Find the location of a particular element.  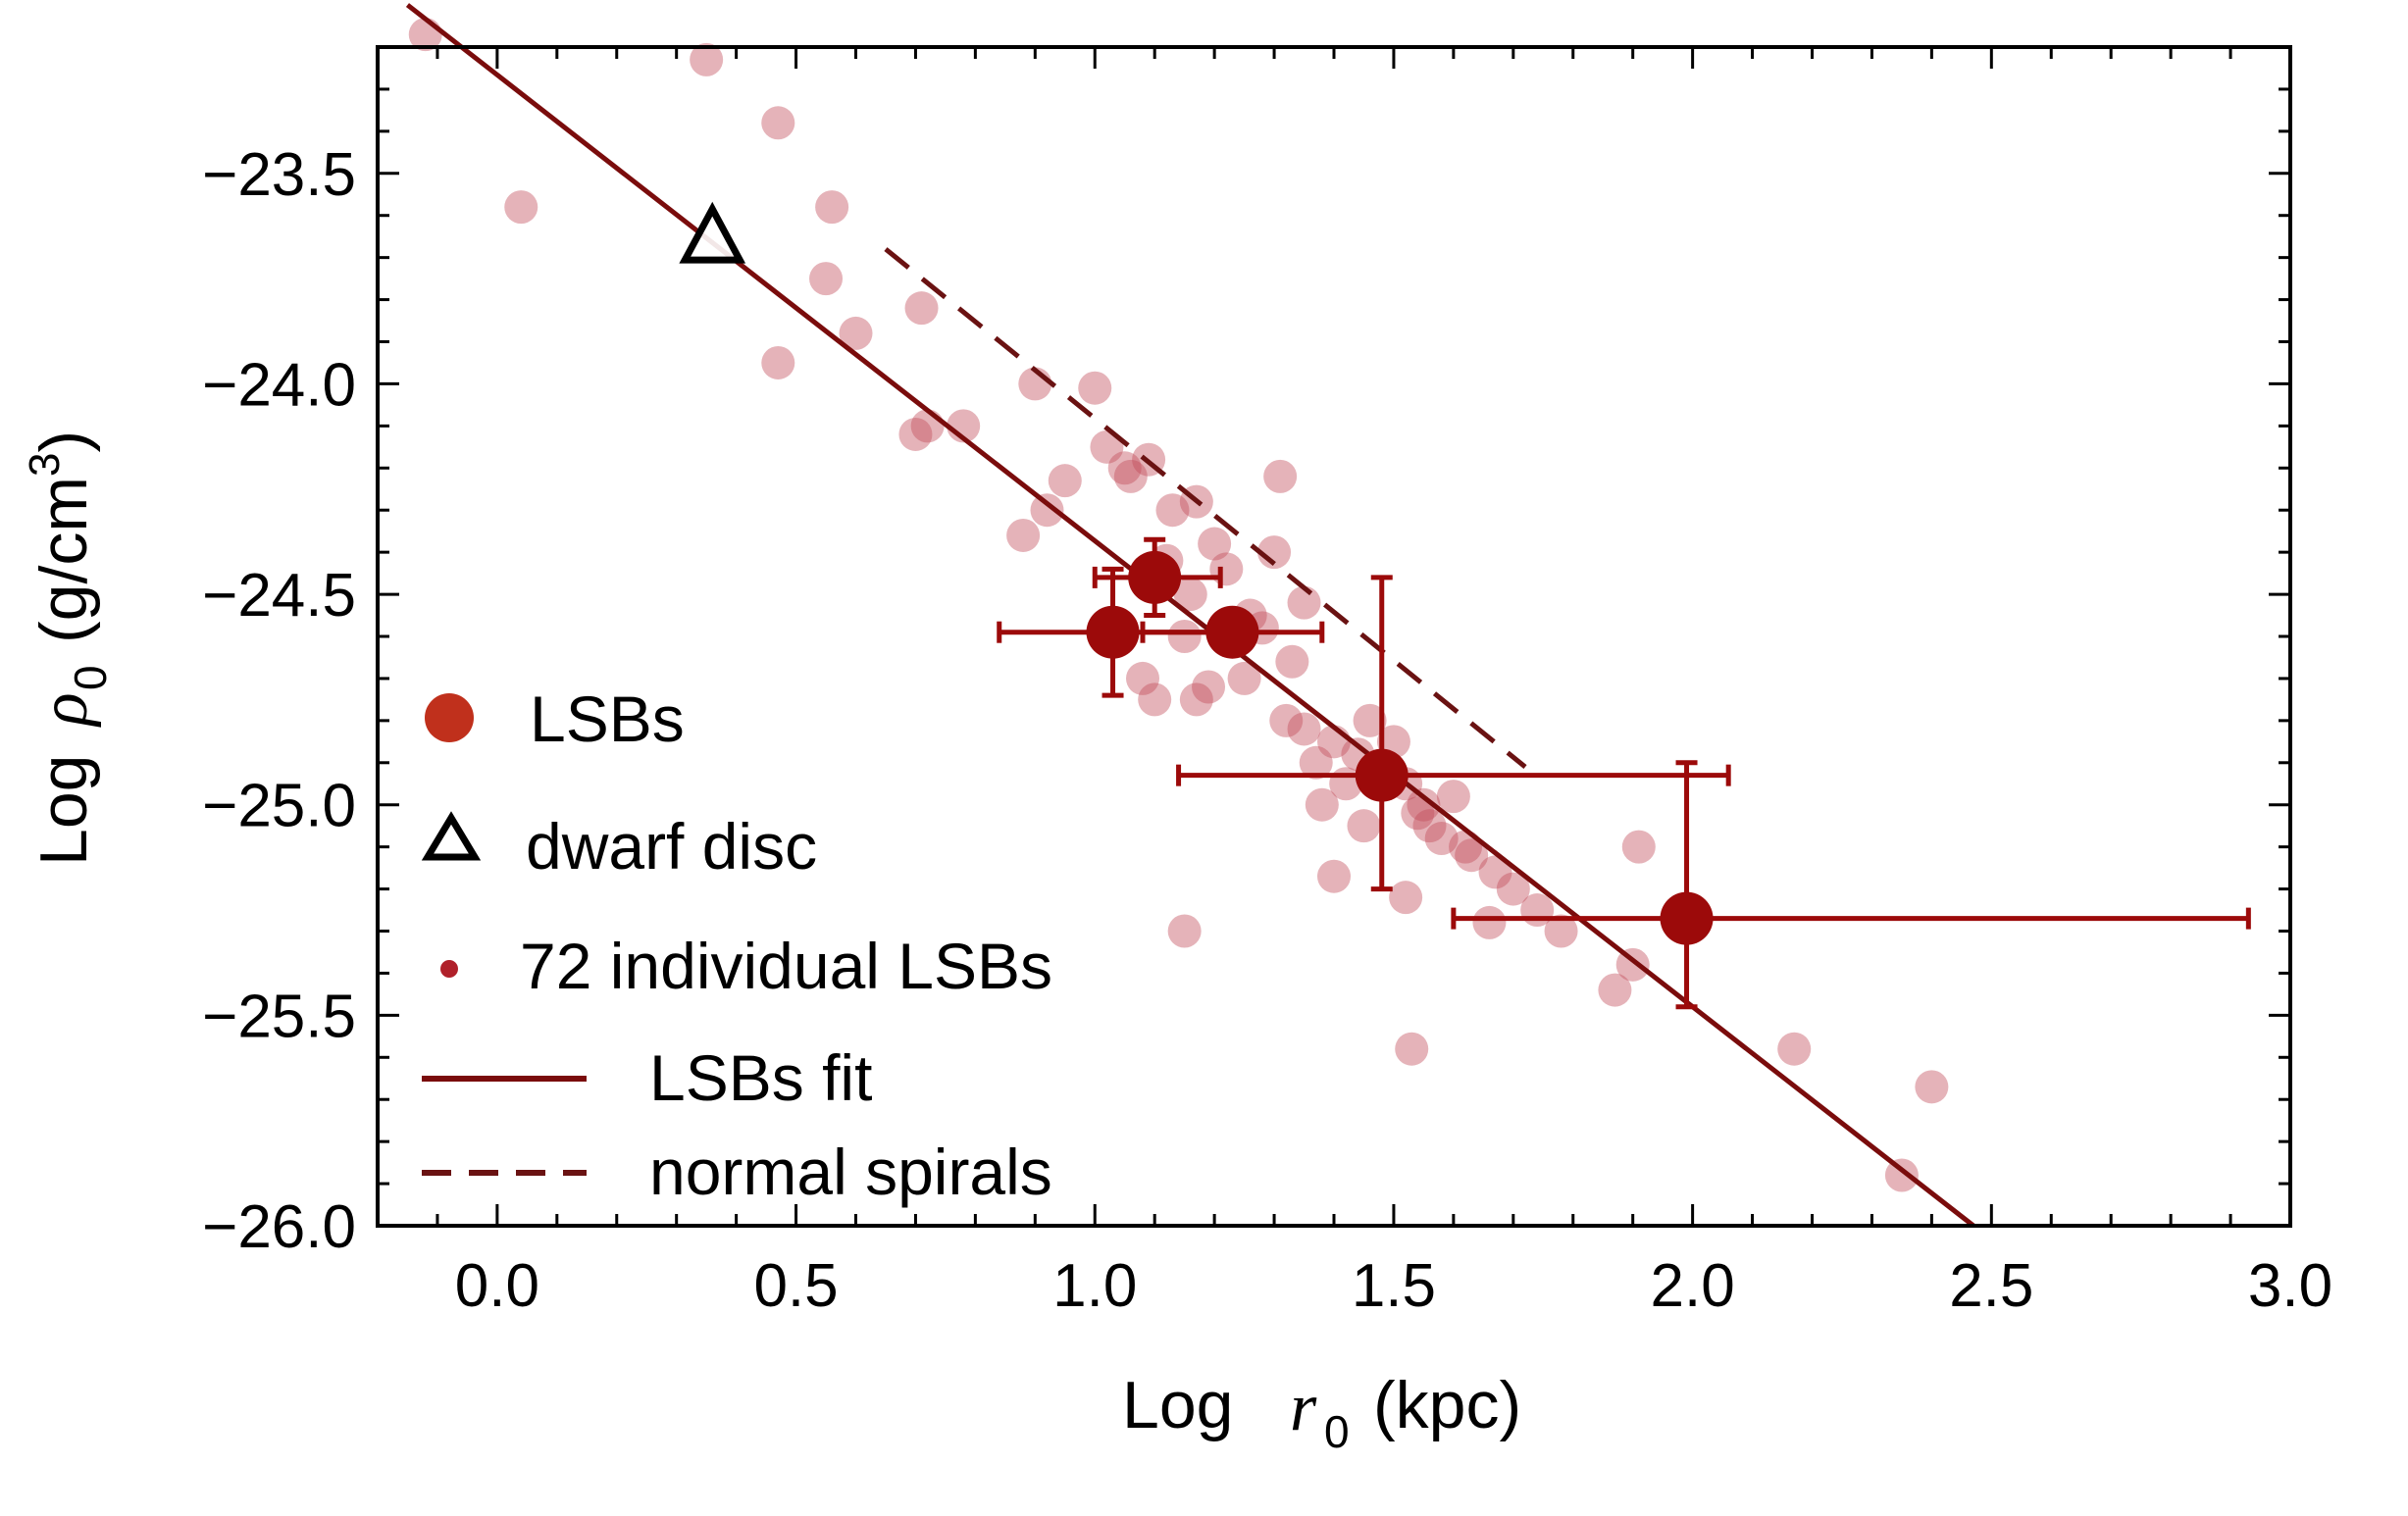

legend-dwarf-marker is located at coordinates (451, 836).